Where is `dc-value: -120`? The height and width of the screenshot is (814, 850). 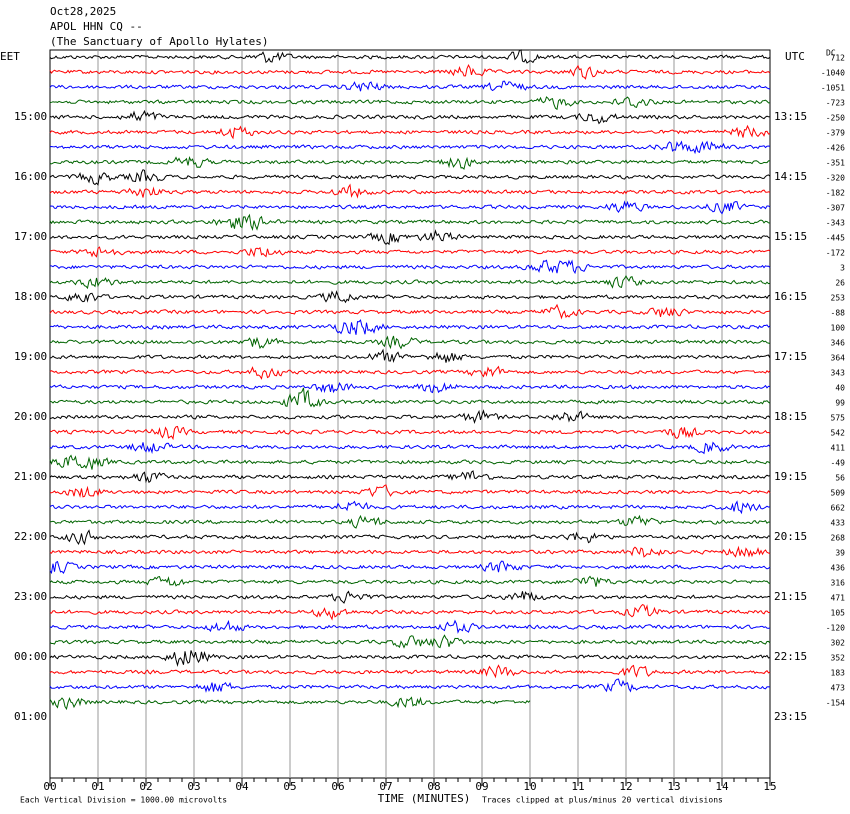 dc-value: -120 is located at coordinates (835, 628).